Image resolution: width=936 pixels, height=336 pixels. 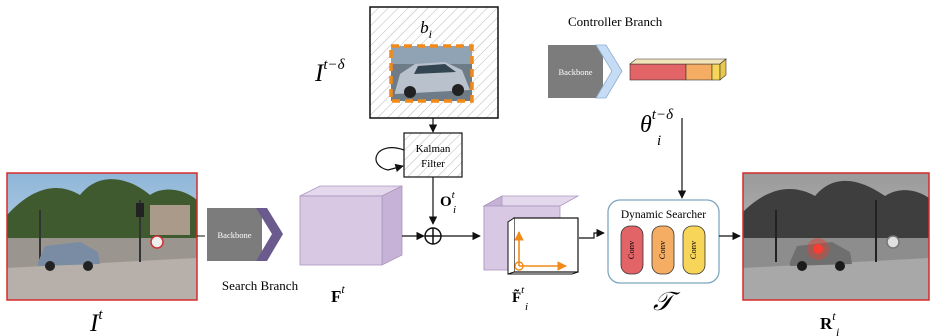 I want to click on bounding-box, so click(x=431, y=73).